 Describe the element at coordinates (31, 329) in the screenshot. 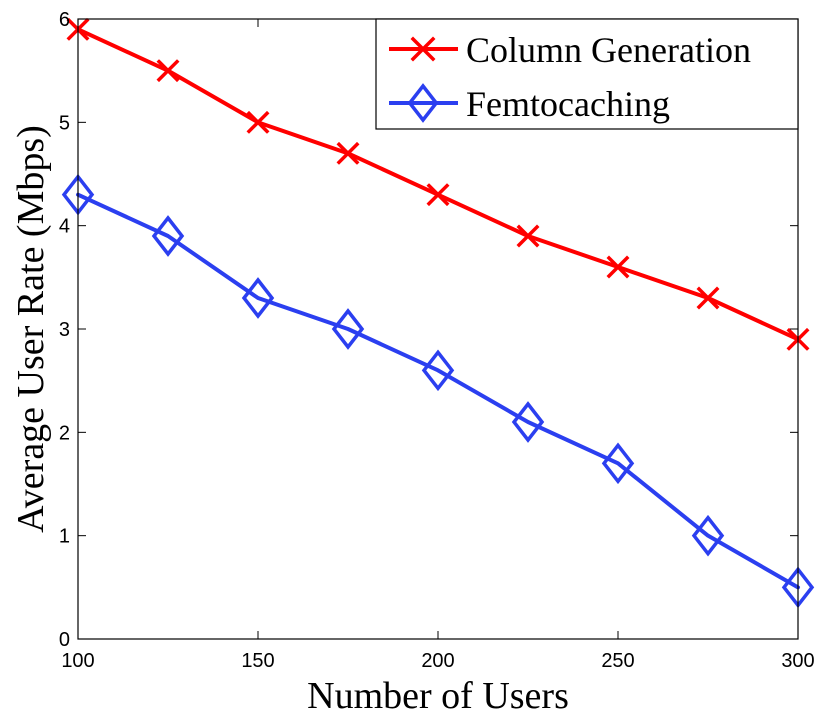

I see `y-axis-title: Average User Rate (Mbps)` at that location.